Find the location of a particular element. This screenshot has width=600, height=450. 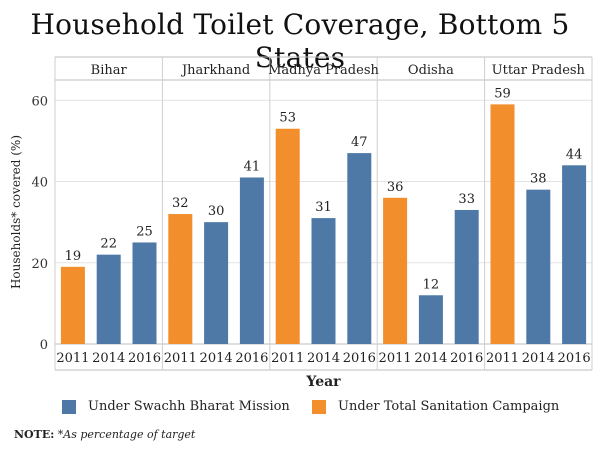

legend-label-tsc: Under Total Sanitation Campaign is located at coordinates (449, 406).